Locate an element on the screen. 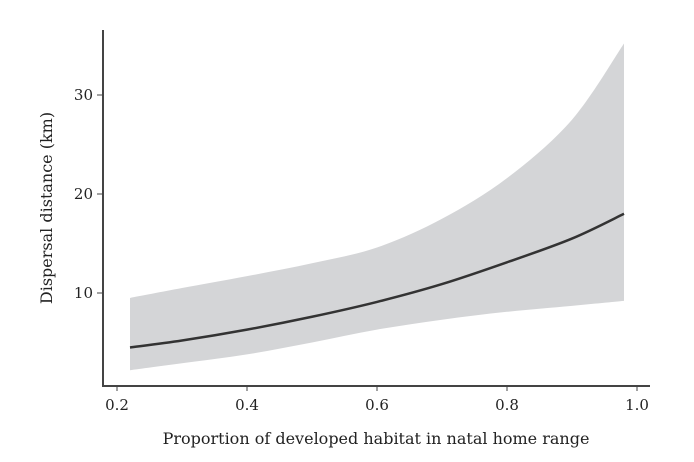  y-tick-label: 30 is located at coordinates (83, 95).